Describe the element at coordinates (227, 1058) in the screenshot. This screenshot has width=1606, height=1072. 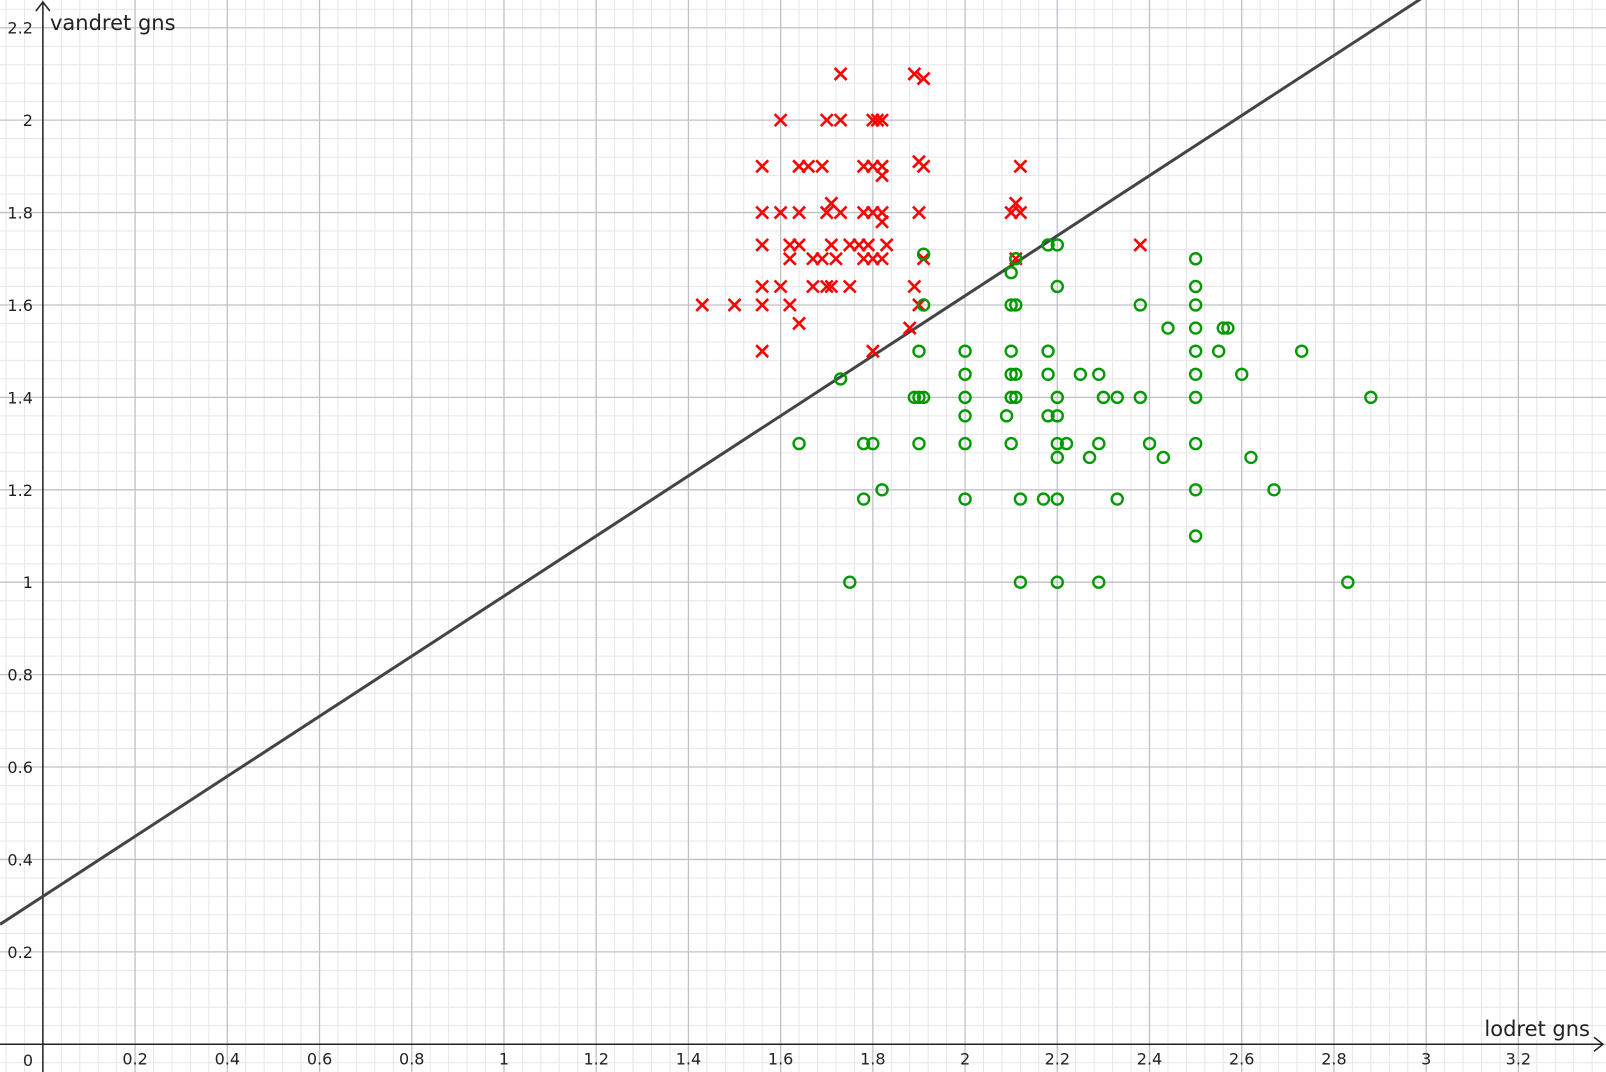
I see `x-tick-label: 0.4` at that location.